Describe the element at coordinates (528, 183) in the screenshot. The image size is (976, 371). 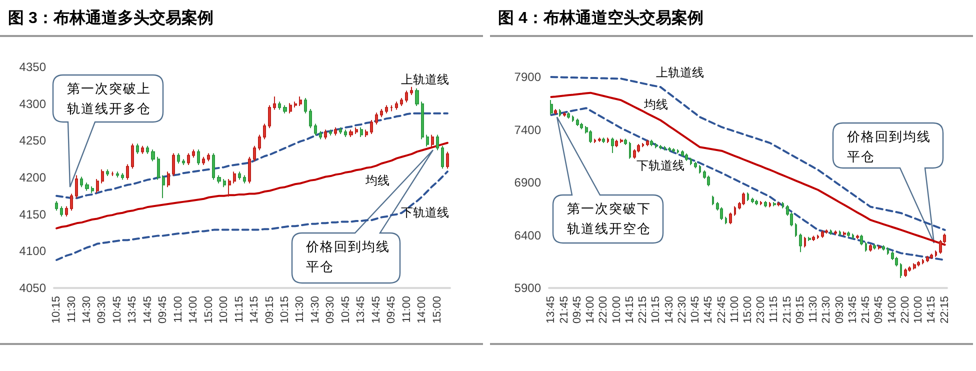
I see `y-tick-label: 6900` at that location.